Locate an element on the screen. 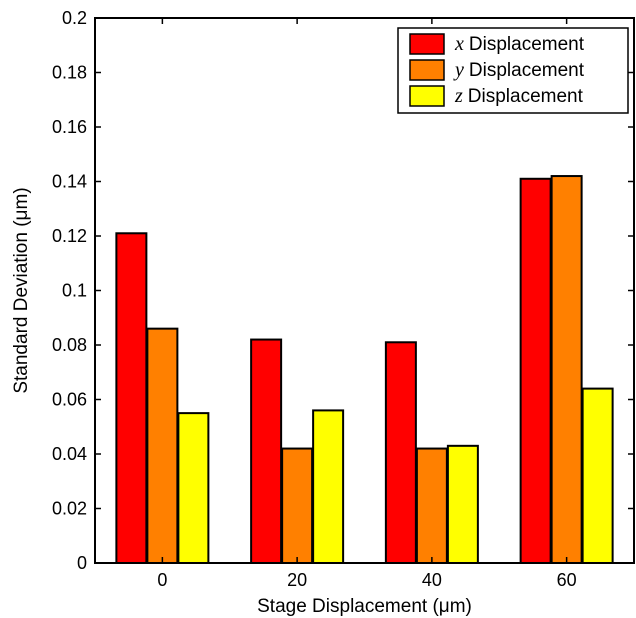 This screenshot has width=636, height=618. legend-entry-x: x Displacement is located at coordinates (519, 44).